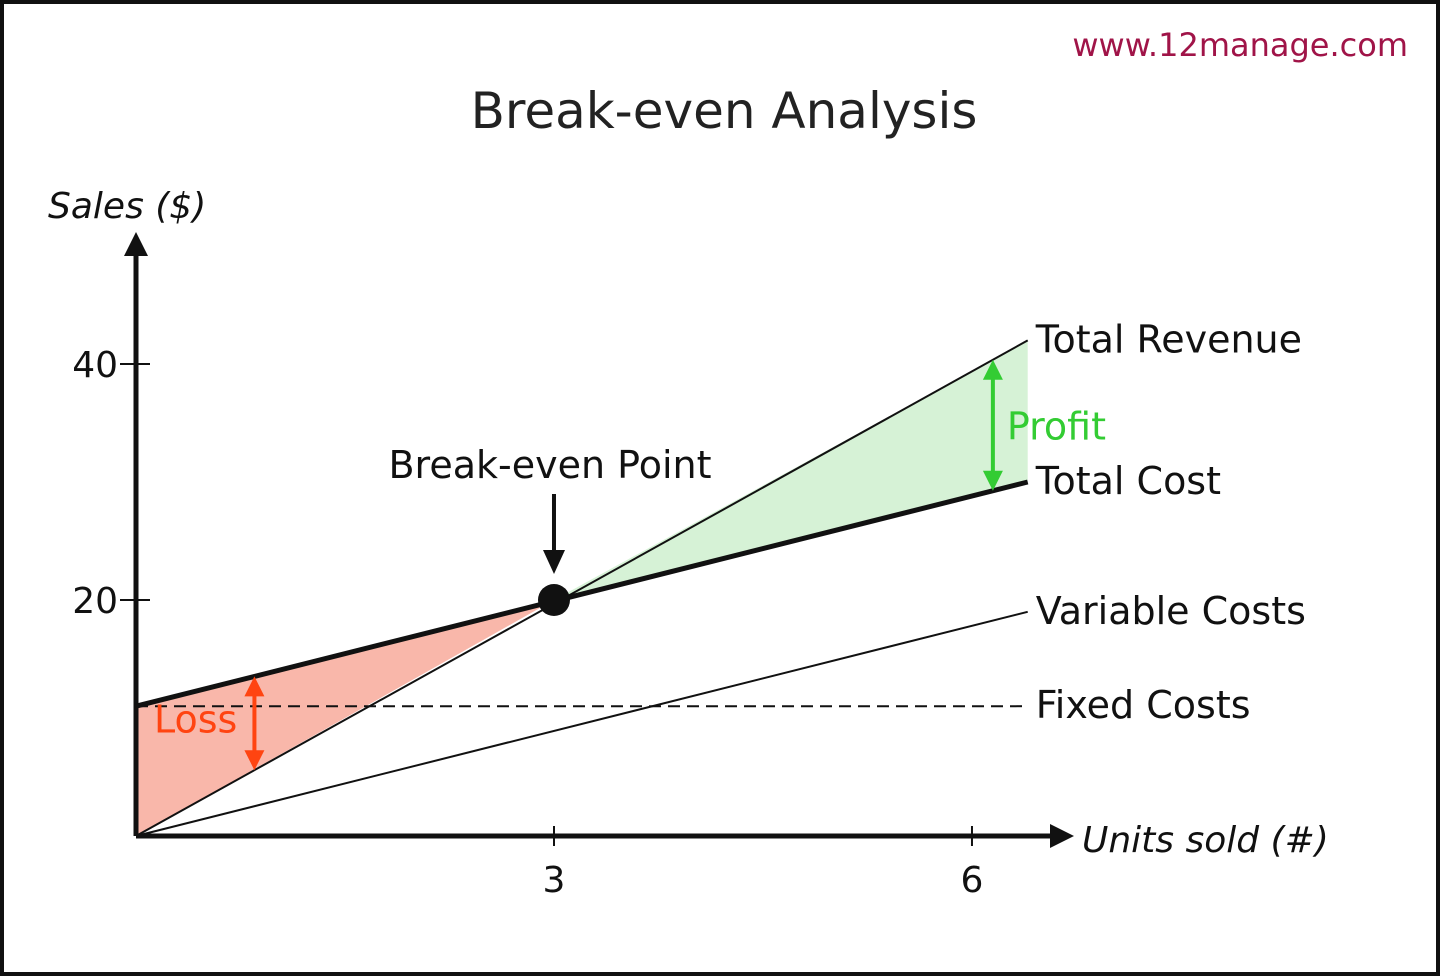 The height and width of the screenshot is (980, 1440). Describe the element at coordinates (95, 365) in the screenshot. I see `y-tick-label: 40` at that location.